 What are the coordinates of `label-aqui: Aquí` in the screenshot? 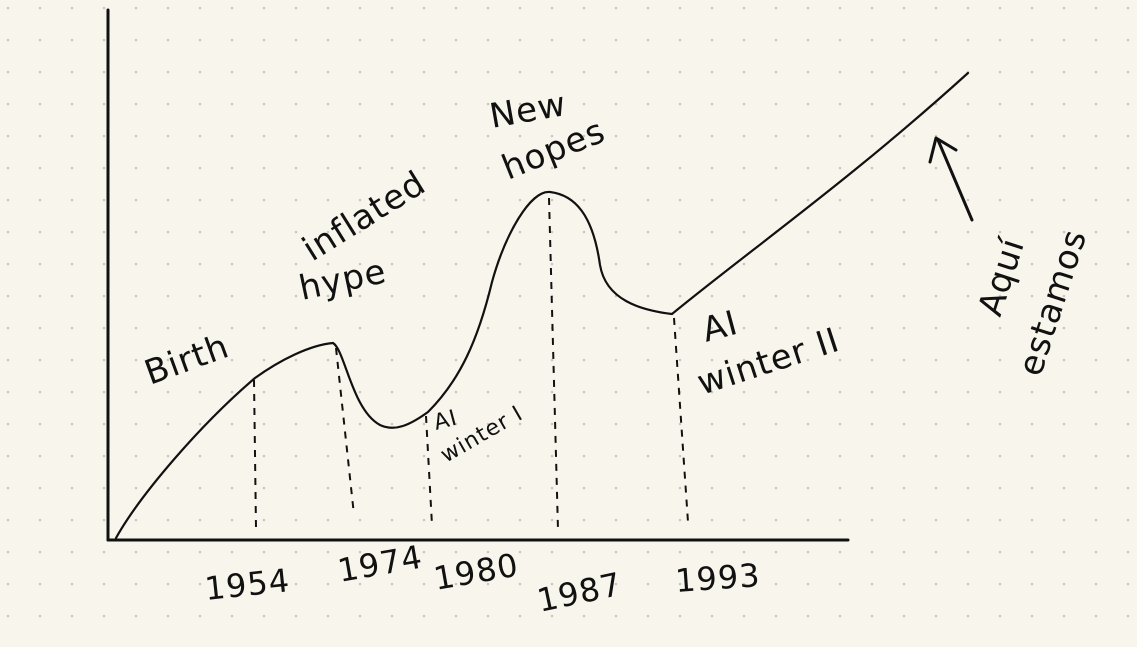 It's located at (1002, 277).